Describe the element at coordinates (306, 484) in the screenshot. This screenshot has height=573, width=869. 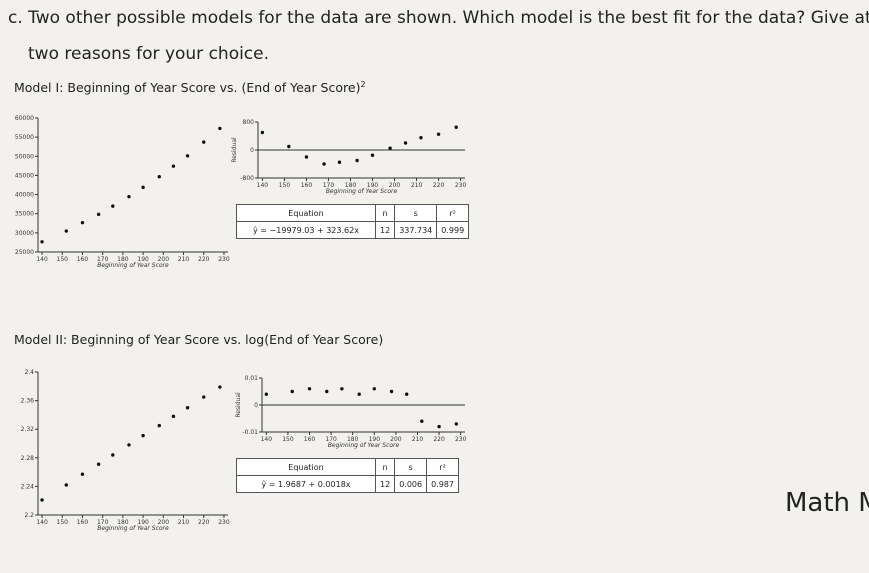
I see `table-cell: ŷ = 1.9687 + 0.0018x` at that location.